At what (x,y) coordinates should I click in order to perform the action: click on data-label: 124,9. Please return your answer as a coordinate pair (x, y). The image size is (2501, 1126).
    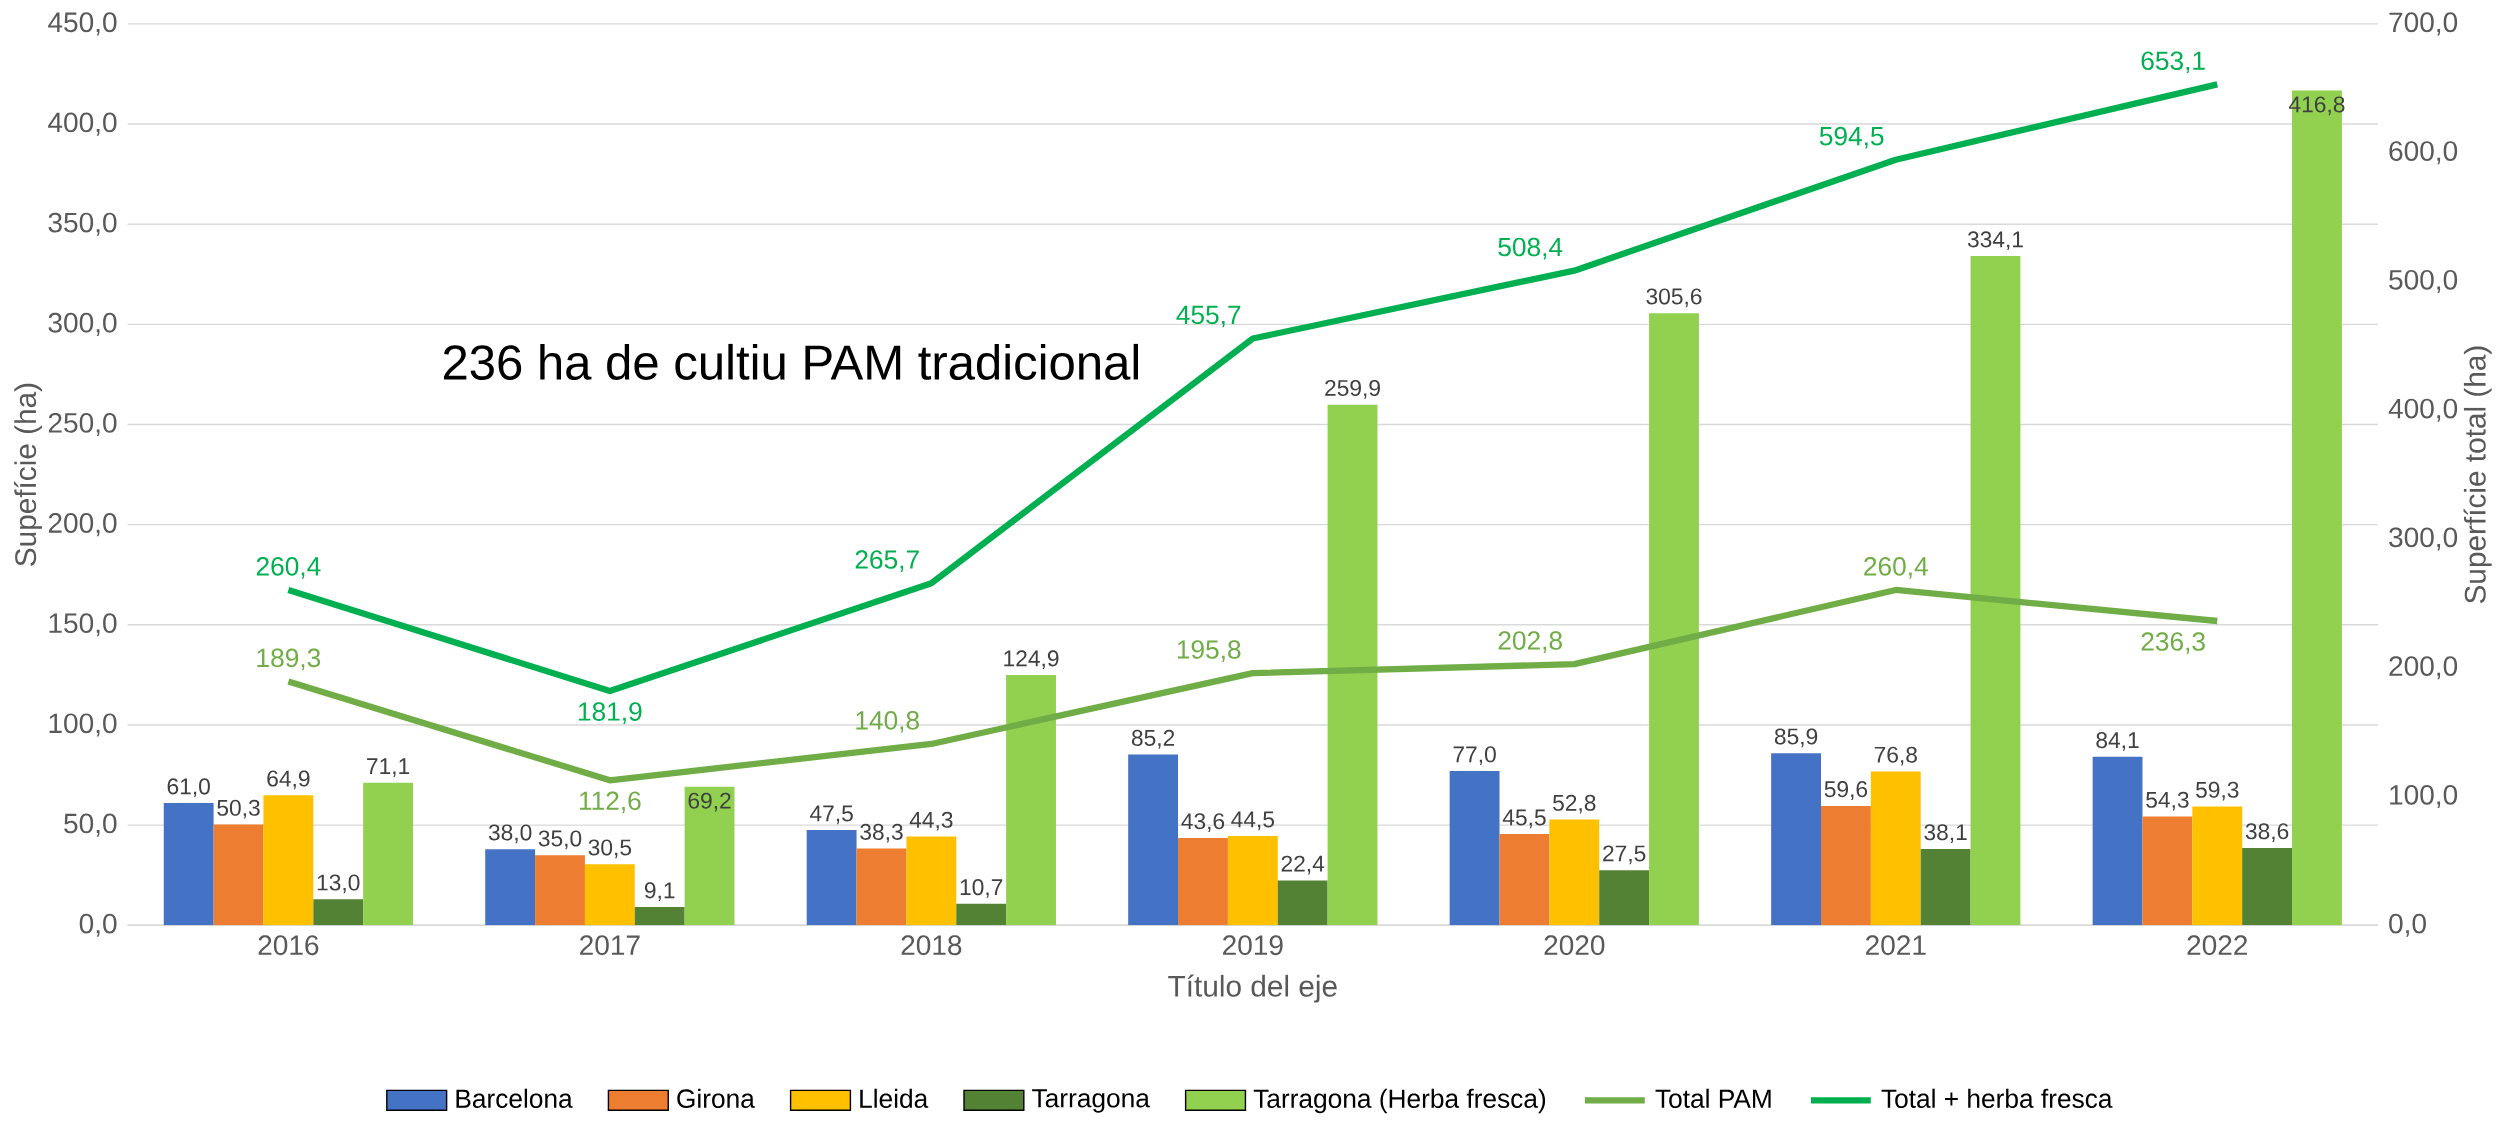
    Looking at the image, I should click on (1031, 660).